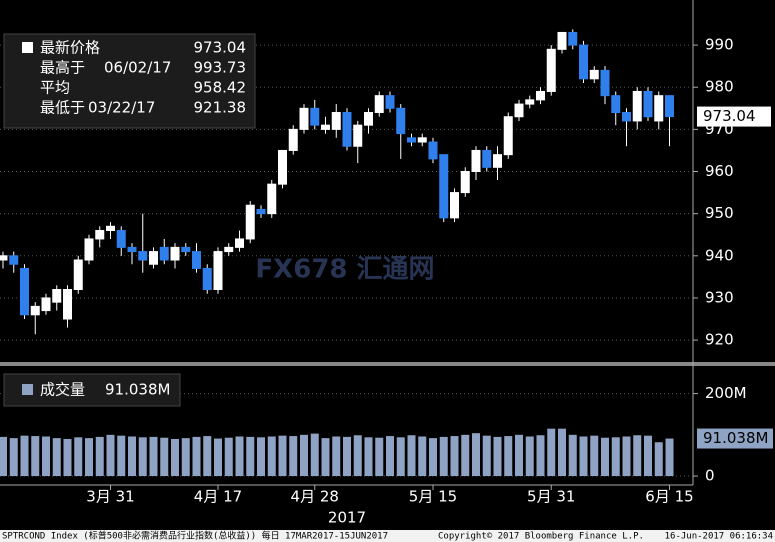 The width and height of the screenshot is (775, 542). I want to click on legend-box, so click(129, 81).